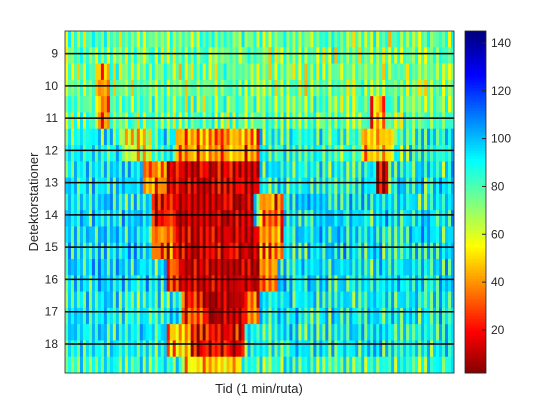 This screenshot has height=420, width=560. Describe the element at coordinates (52, 247) in the screenshot. I see `y-tick-label: 15` at that location.